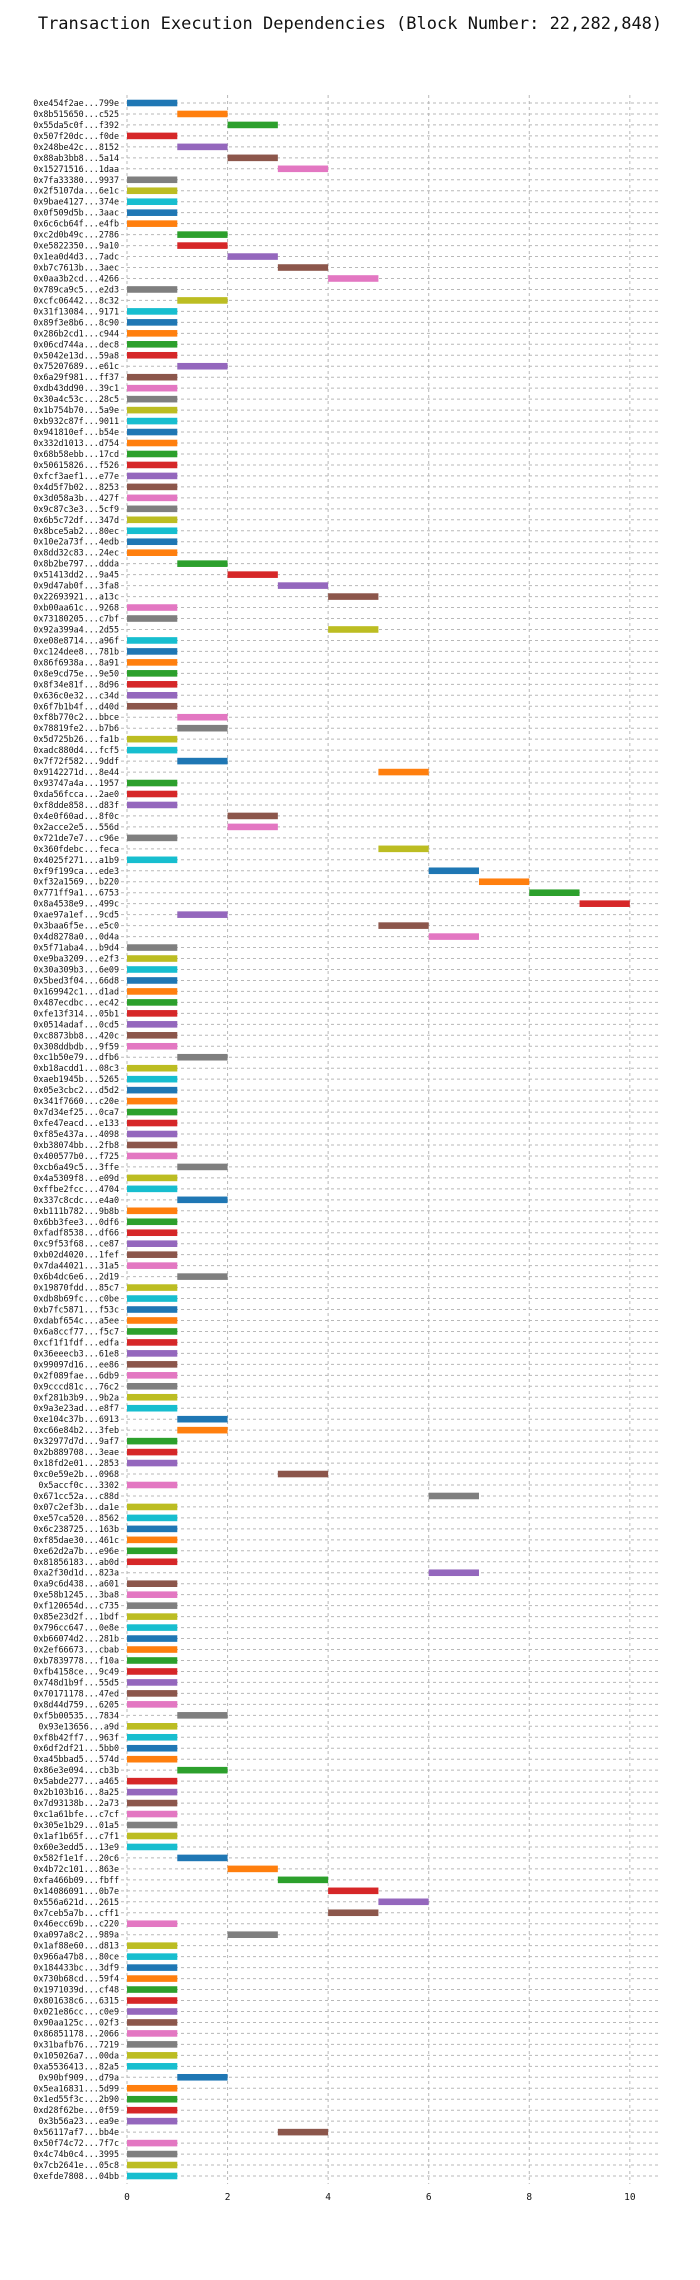  What do you see at coordinates (76, 1178) in the screenshot?
I see `transaction-label: 0x4a5309f8...e09d` at bounding box center [76, 1178].